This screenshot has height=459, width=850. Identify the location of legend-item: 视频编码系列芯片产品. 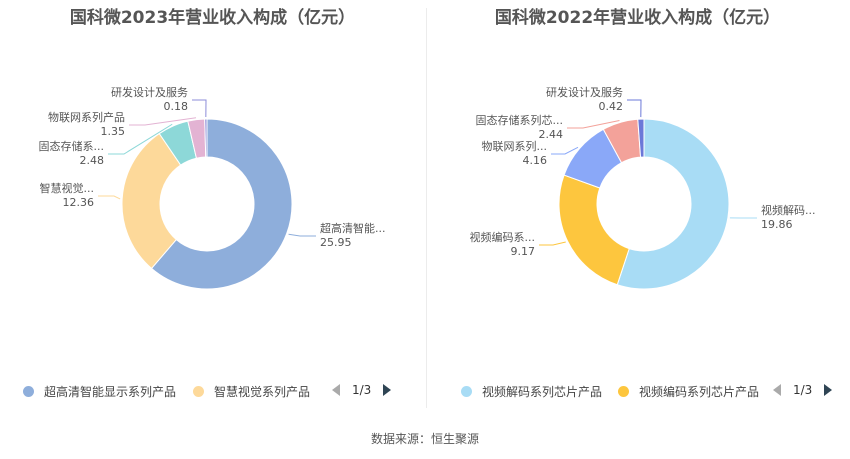
(688, 391).